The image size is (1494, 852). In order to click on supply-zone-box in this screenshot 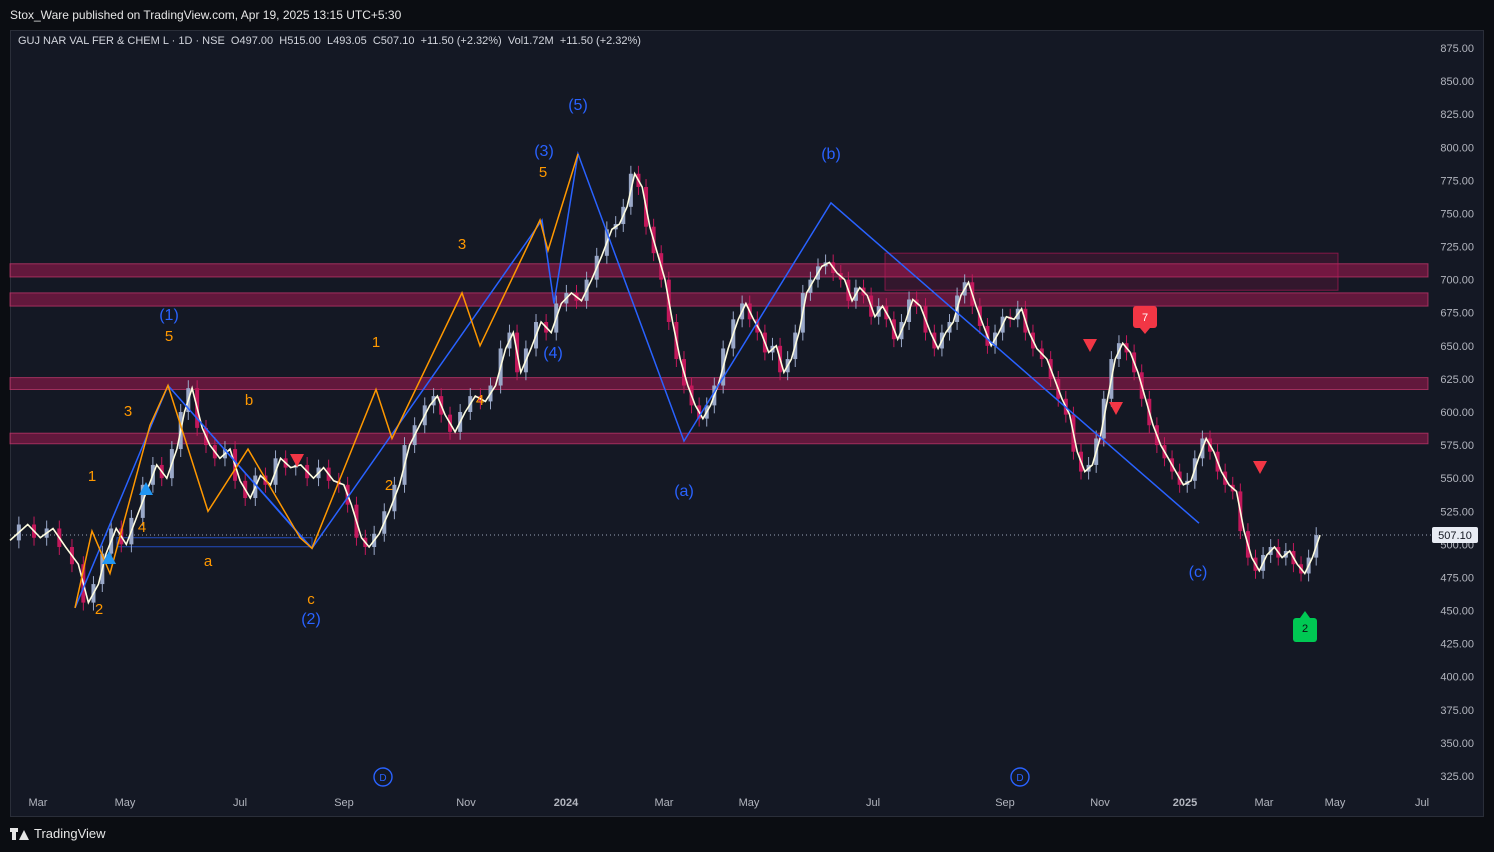, I will do `click(1111, 271)`.